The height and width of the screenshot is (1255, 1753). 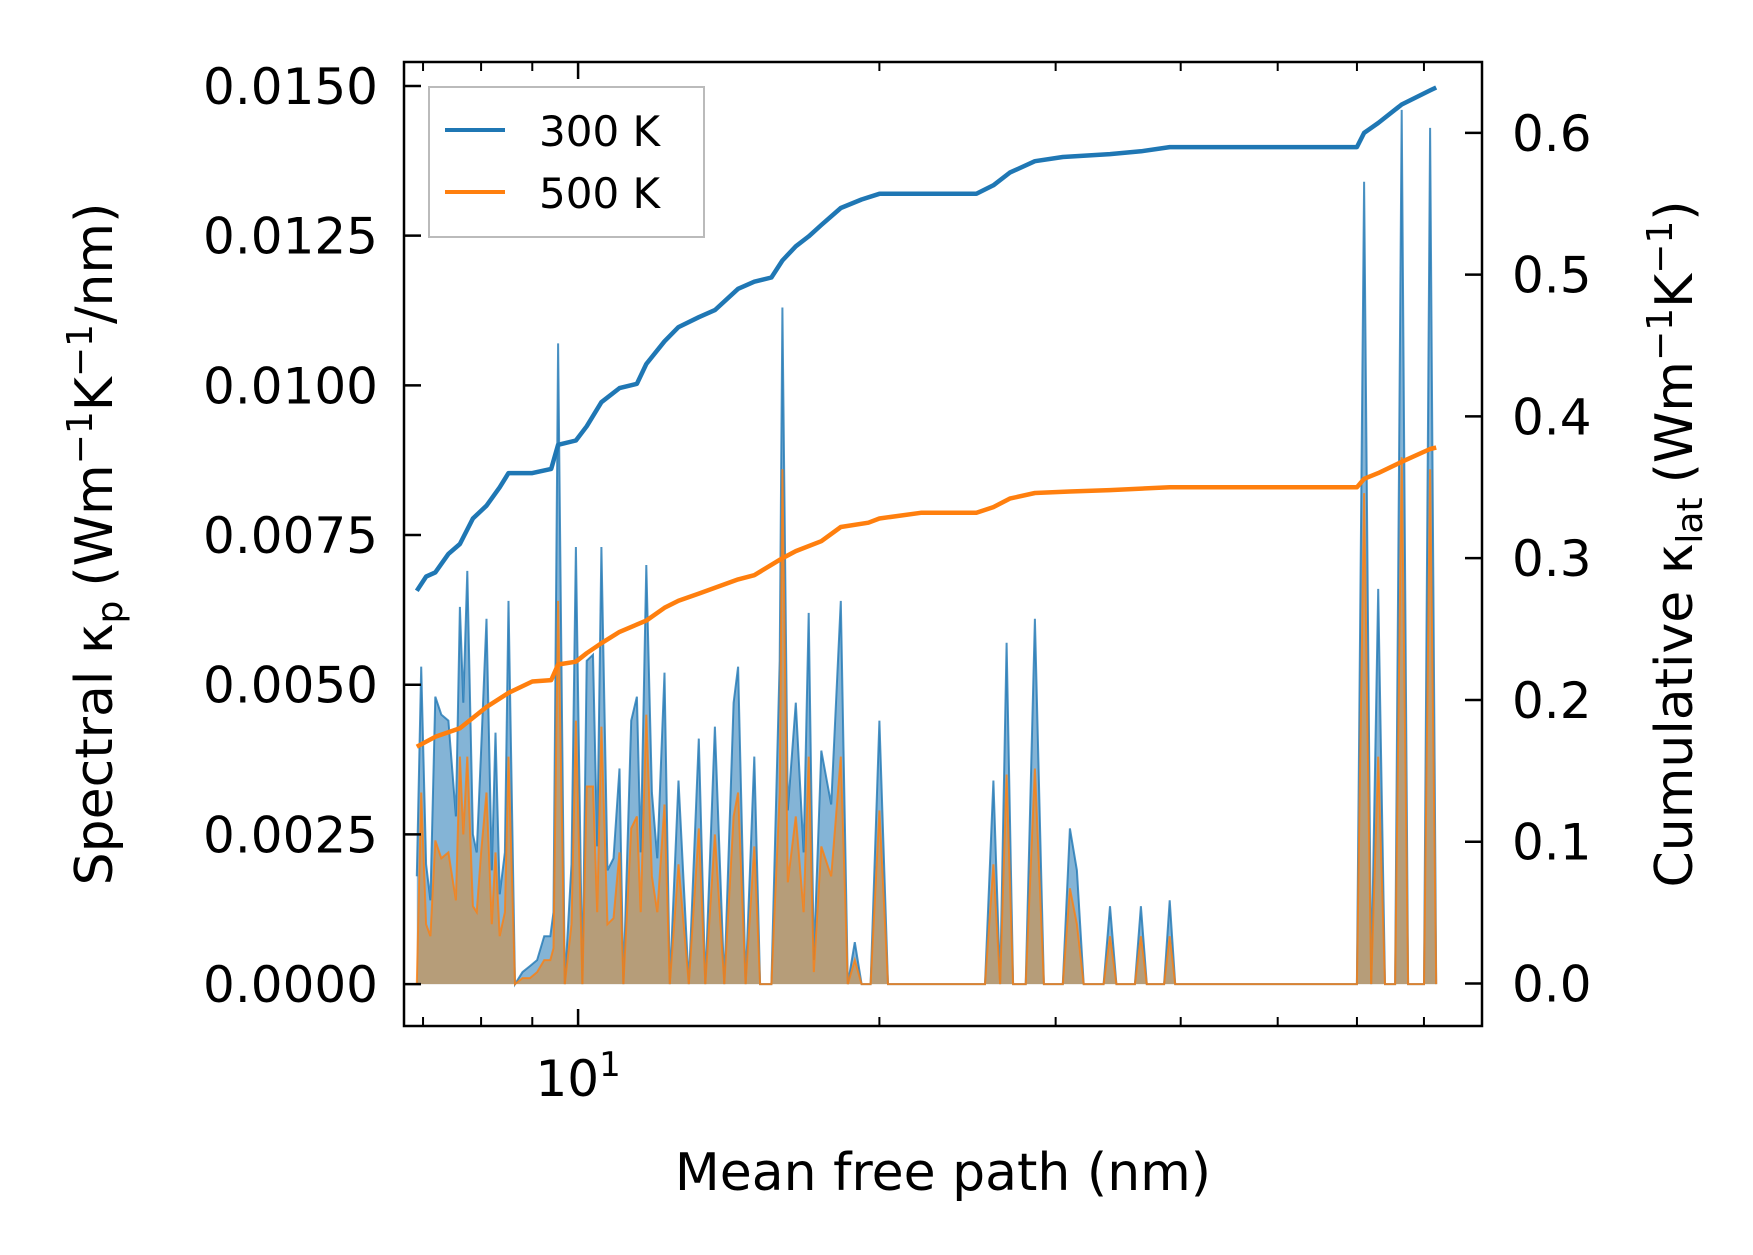 I want to click on legend: 300 K 500 K, so click(x=566, y=162).